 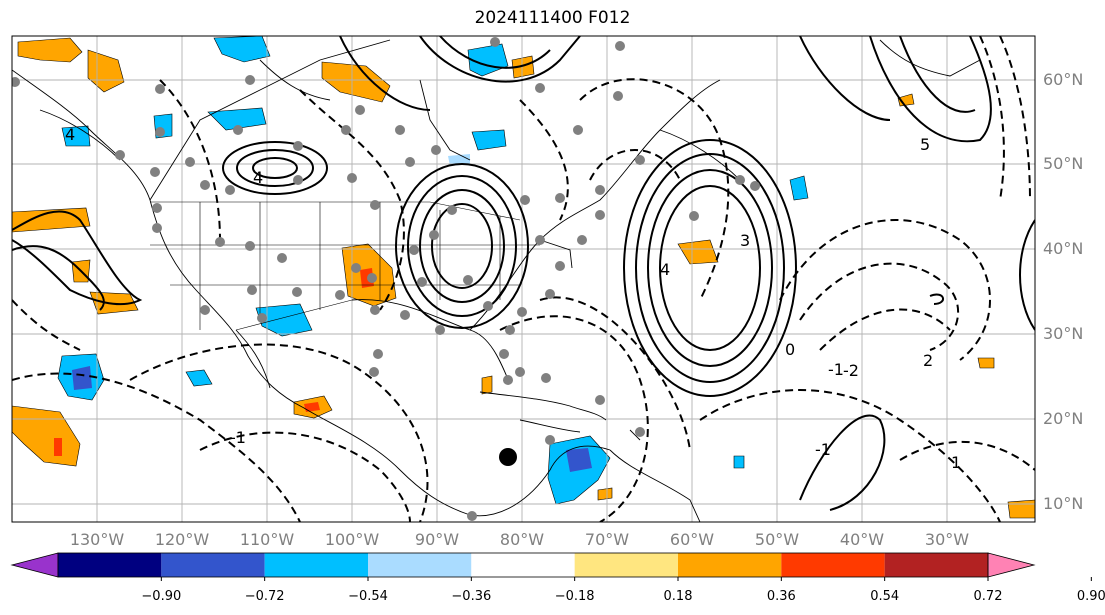 What do you see at coordinates (267, 539) in the screenshot?
I see `lon-label: 110°W` at bounding box center [267, 539].